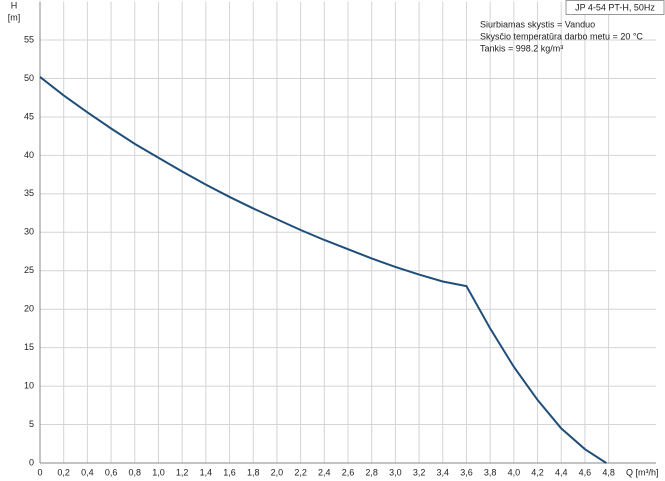 This screenshot has height=481, width=665. I want to click on x-tick-label: 3,6, so click(466, 472).